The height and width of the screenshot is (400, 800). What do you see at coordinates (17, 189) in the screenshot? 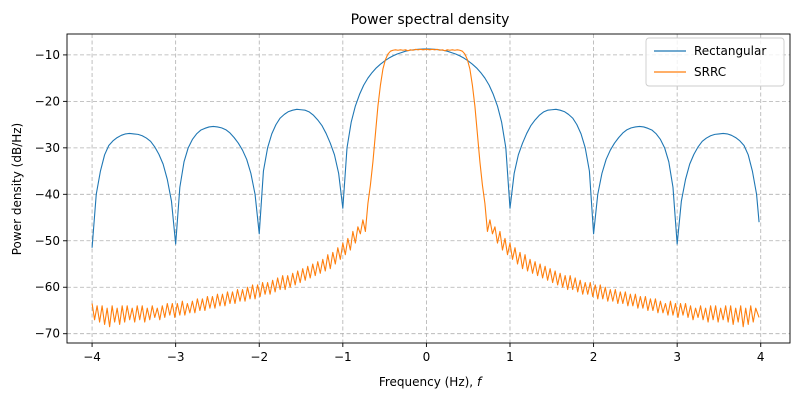
I see `y-axis-label: Power density (dB/Hz)` at bounding box center [17, 189].